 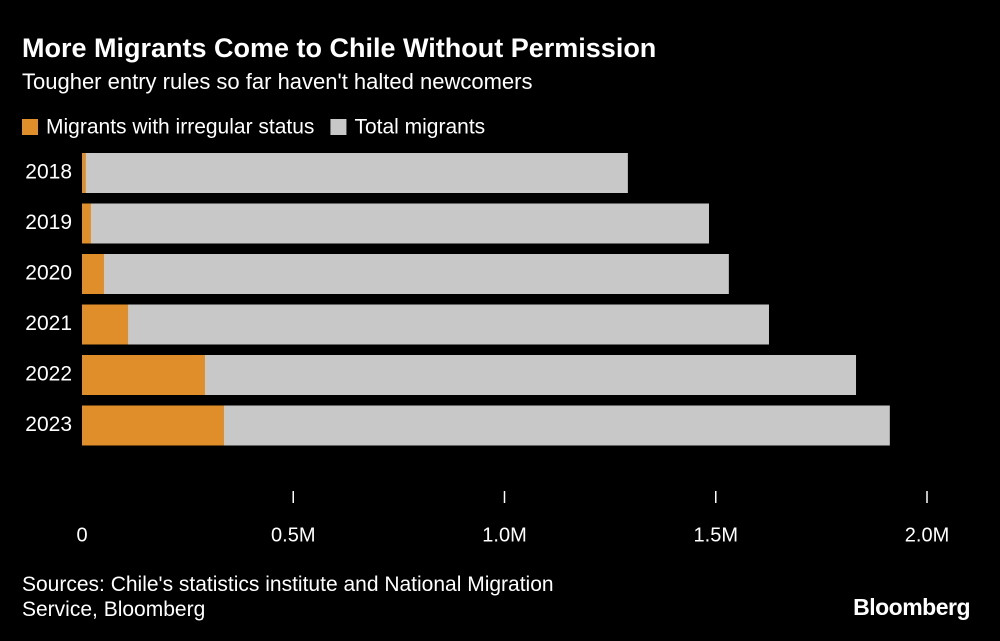 I want to click on y-tick-label: 2021, so click(x=48, y=323).